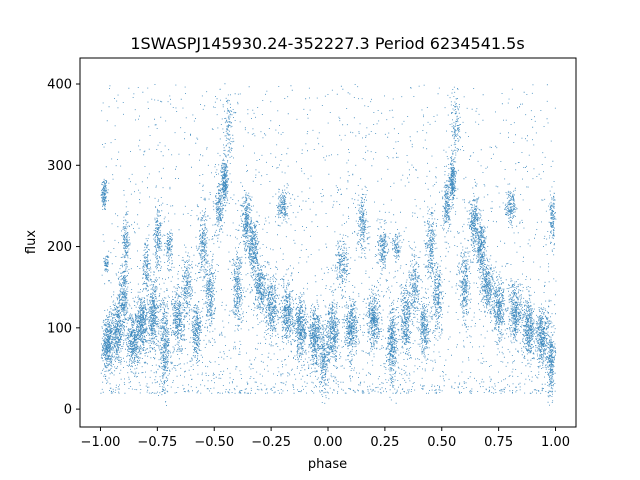  I want to click on y-tick-label: 100, so click(59, 328).